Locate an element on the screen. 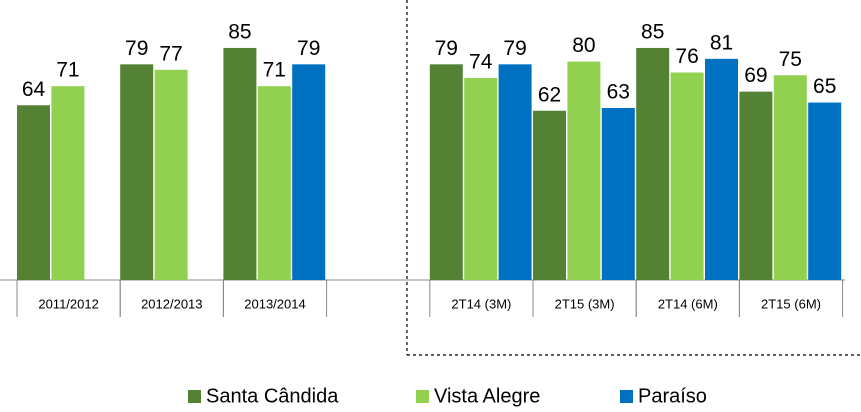 This screenshot has width=861, height=412. x-tick-label: 2T14 (3M) is located at coordinates (481, 303).